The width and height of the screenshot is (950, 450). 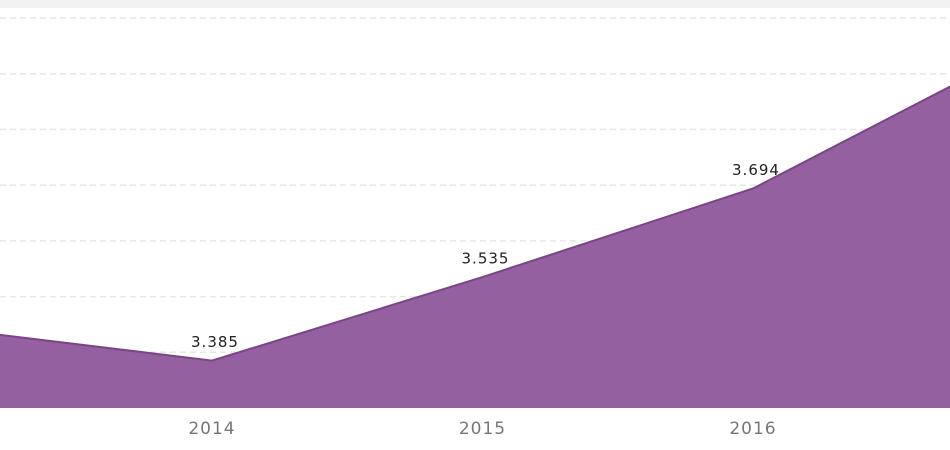 I want to click on data-label: 3.535, so click(x=486, y=259).